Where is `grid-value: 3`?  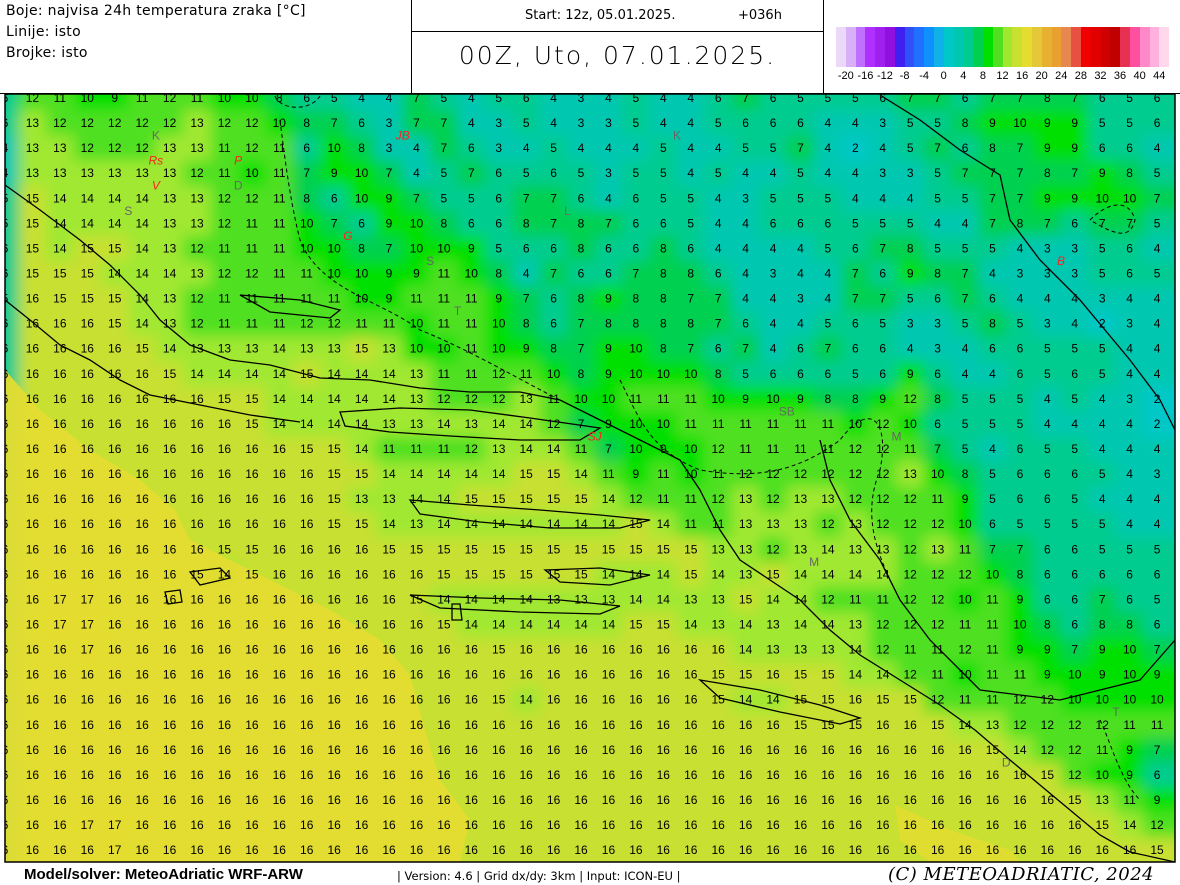
grid-value: 3 is located at coordinates (608, 173).